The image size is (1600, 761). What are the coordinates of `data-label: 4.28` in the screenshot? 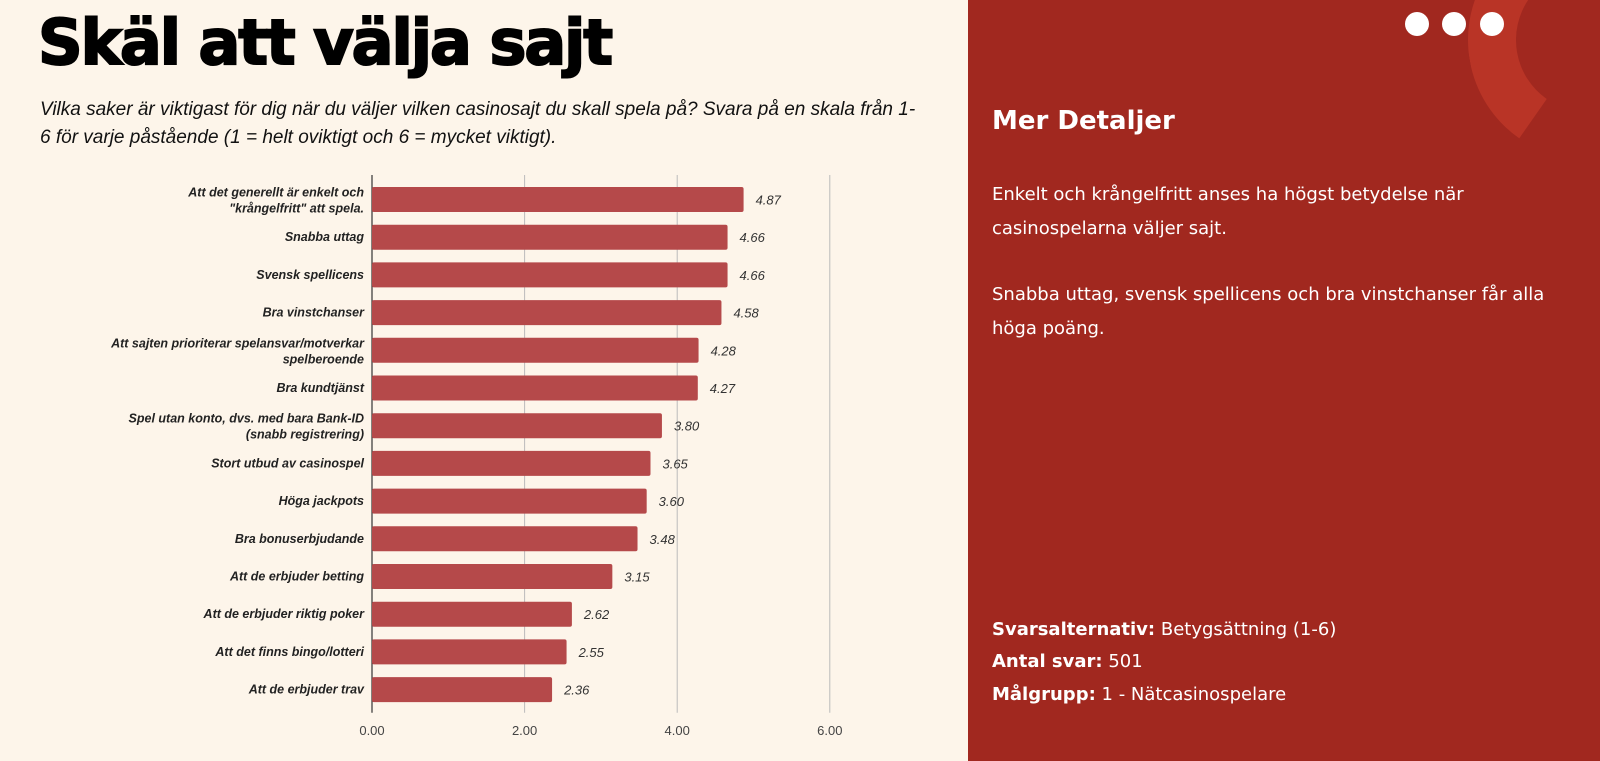 It's located at (724, 350).